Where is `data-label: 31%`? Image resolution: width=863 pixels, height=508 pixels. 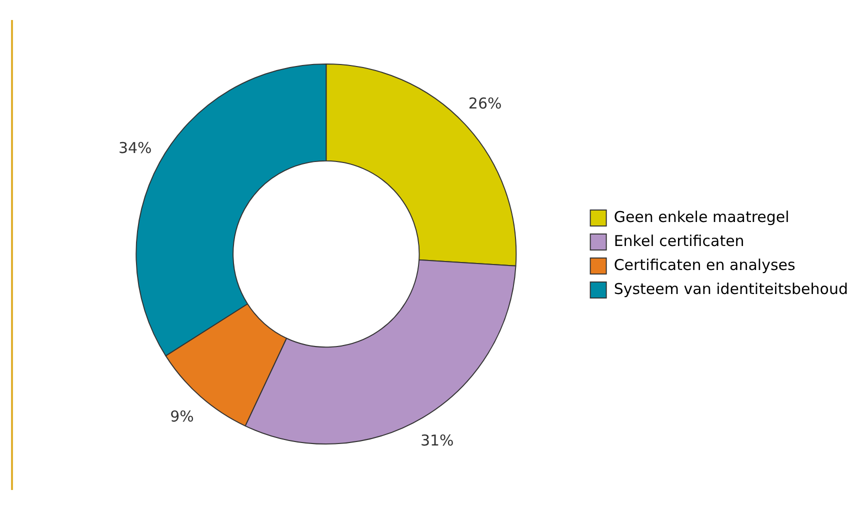
data-label: 31% is located at coordinates (437, 441).